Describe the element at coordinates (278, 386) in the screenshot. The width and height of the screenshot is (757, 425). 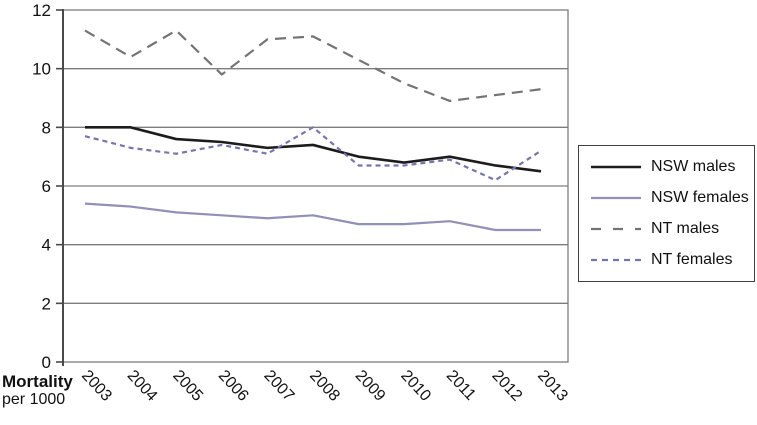
I see `x-tick-label-2007: 2007` at that location.